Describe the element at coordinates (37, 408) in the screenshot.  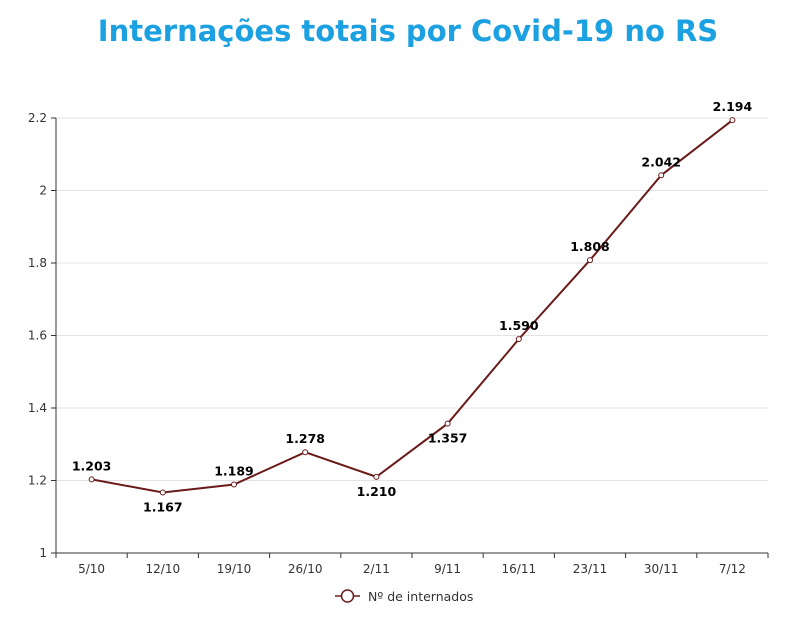
I see `y-tick-label: 1.4` at that location.